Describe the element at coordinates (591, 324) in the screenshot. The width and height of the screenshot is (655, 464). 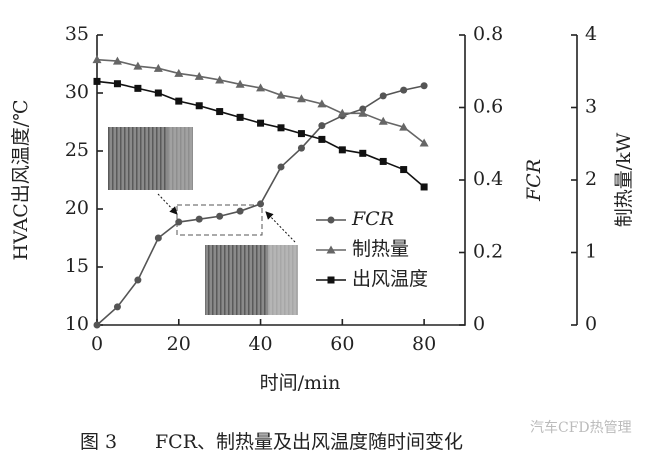
I see `y3-tick-label: 0` at that location.